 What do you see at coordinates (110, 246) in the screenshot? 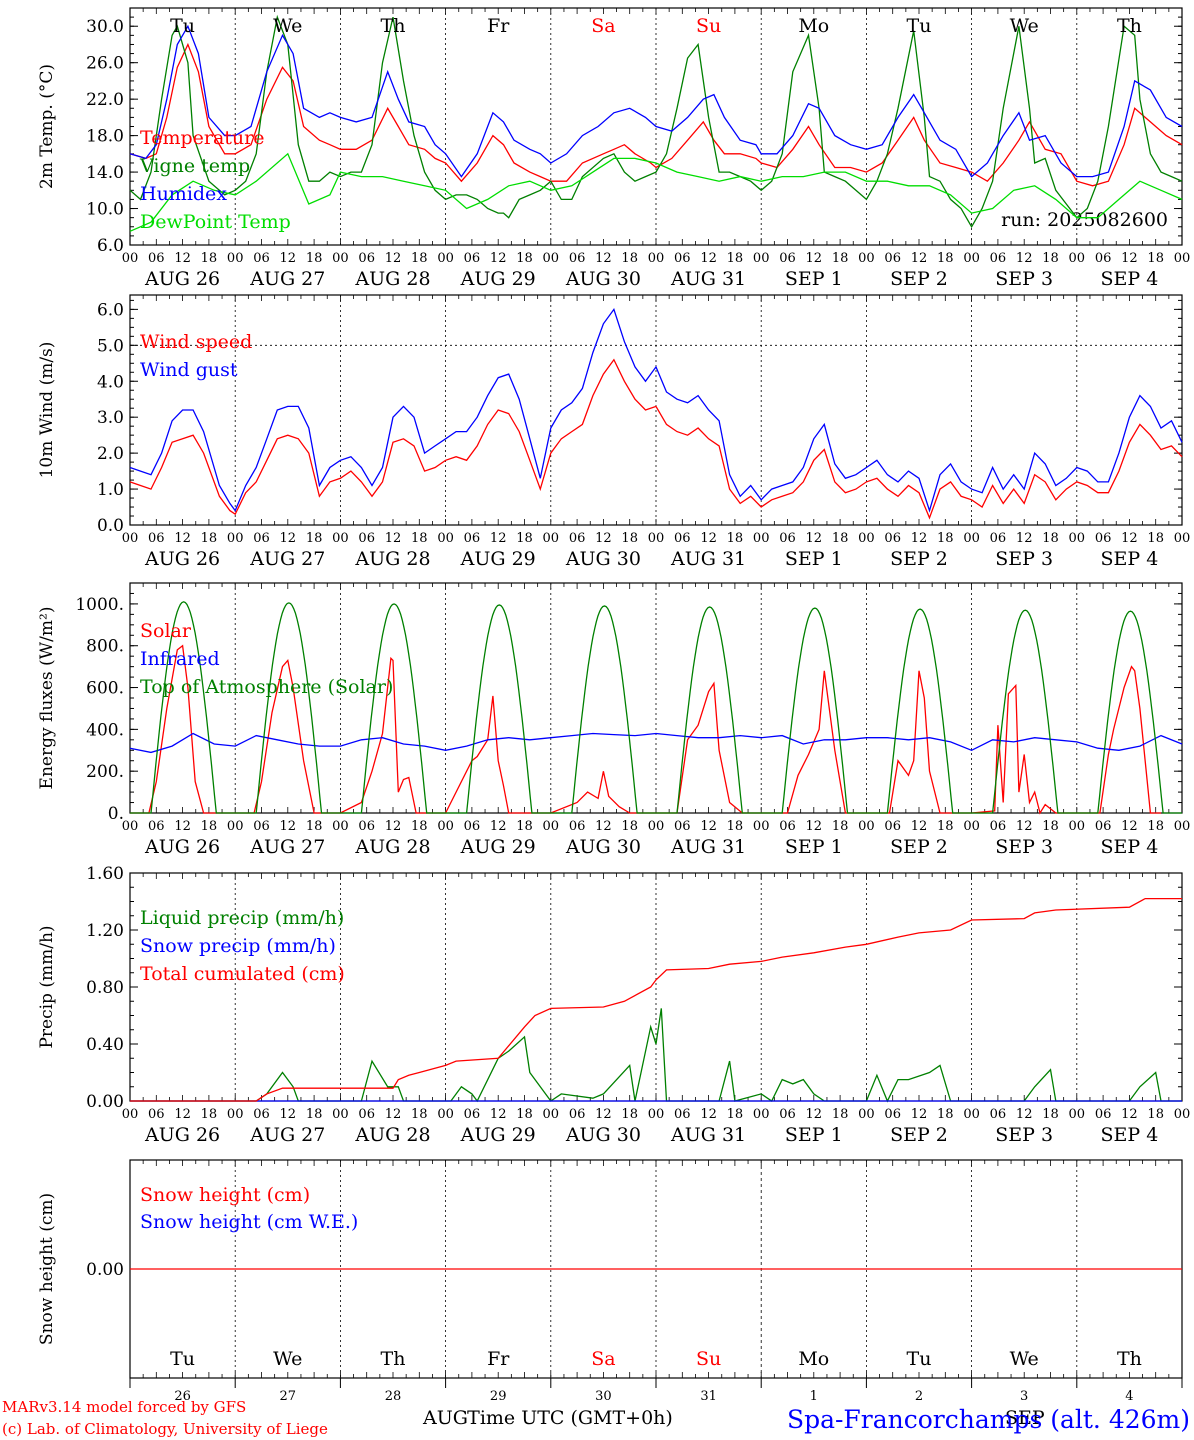
I see `y-tick-label: 6.0` at bounding box center [110, 246].